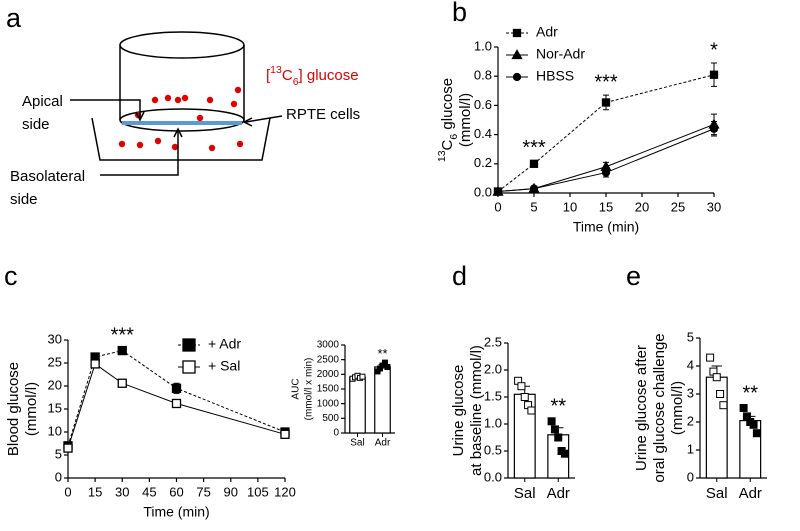  What do you see at coordinates (182, 45) in the screenshot?
I see `insert-top` at bounding box center [182, 45].